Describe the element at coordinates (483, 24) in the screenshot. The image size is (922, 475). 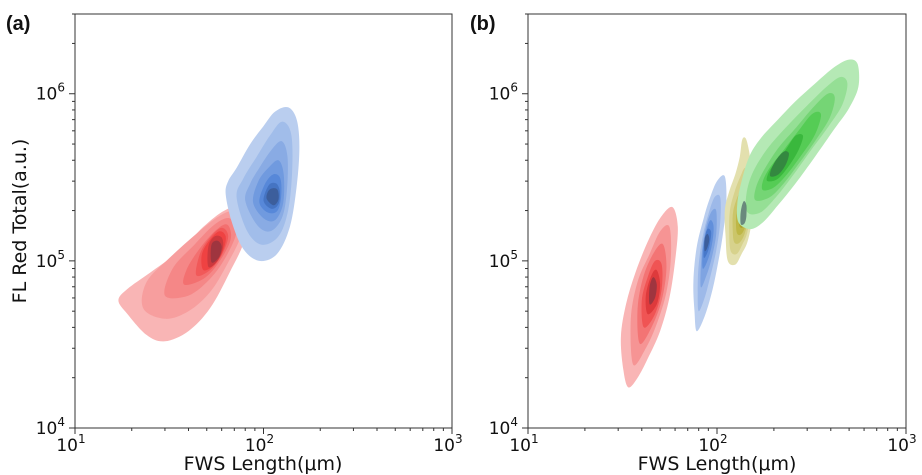
I see `panel-b-label: (b)` at that location.